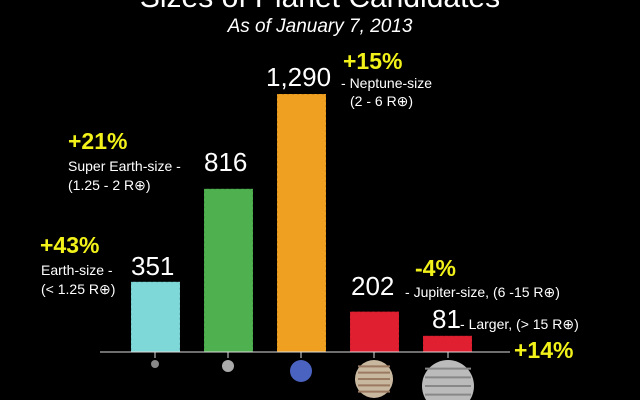 The image size is (640, 400). I want to click on change-label-2: +15%, so click(373, 61).